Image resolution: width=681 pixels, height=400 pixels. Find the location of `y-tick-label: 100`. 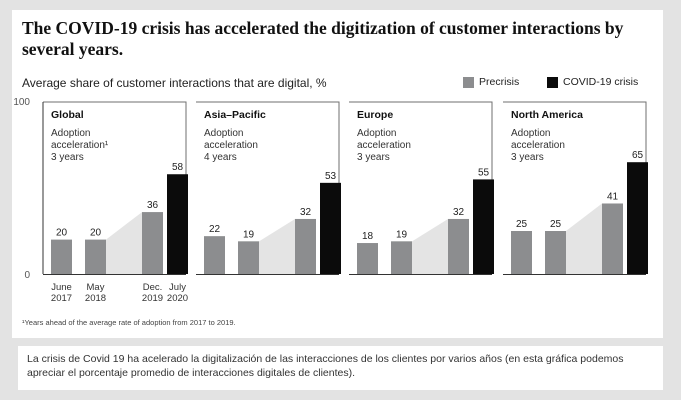

y-tick-label: 100 is located at coordinates (21, 102).